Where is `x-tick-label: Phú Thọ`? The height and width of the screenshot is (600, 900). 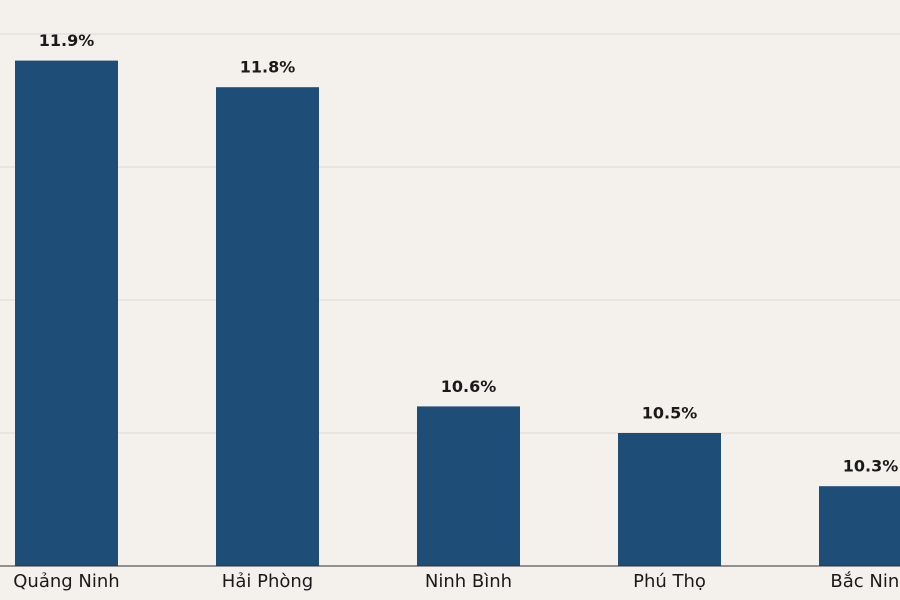
x-tick-label: Phú Thọ is located at coordinates (669, 581).